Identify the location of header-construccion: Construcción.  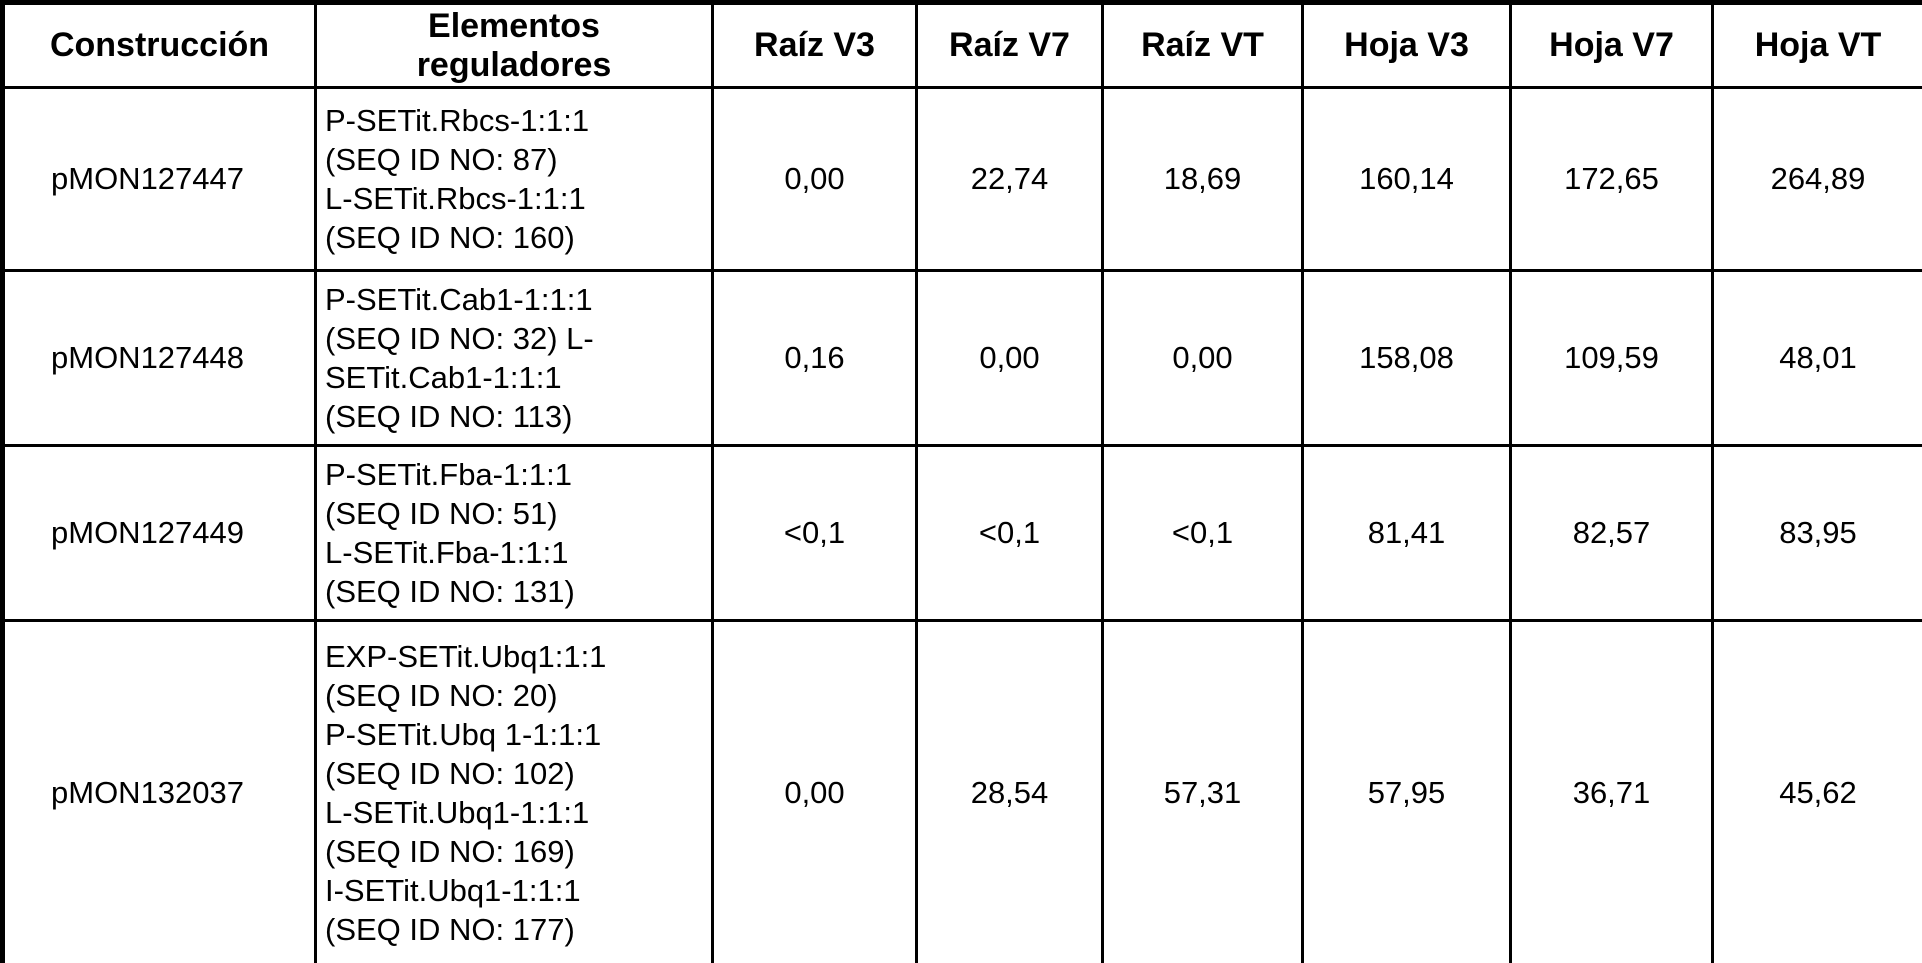
(159, 45).